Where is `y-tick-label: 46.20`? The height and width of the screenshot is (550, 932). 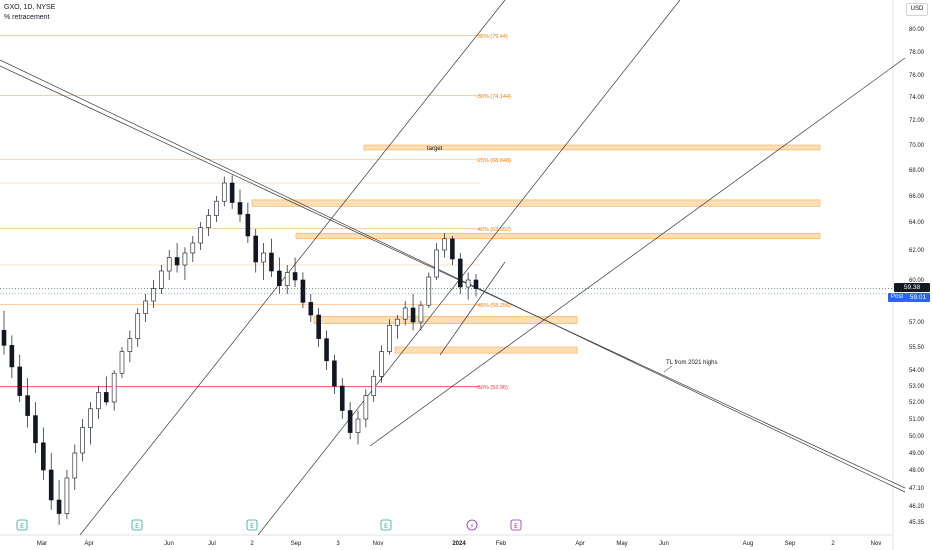 y-tick-label: 46.20 is located at coordinates (917, 507).